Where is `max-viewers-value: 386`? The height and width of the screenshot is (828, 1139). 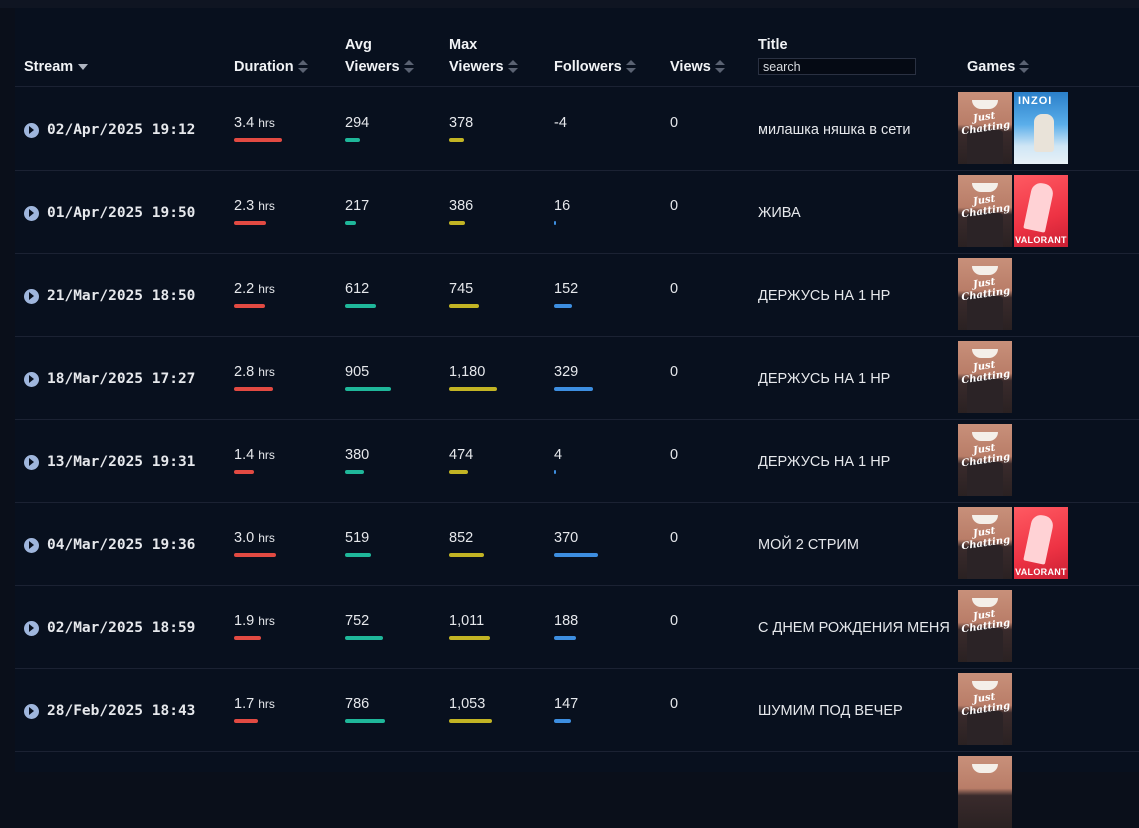 max-viewers-value: 386 is located at coordinates (461, 206).